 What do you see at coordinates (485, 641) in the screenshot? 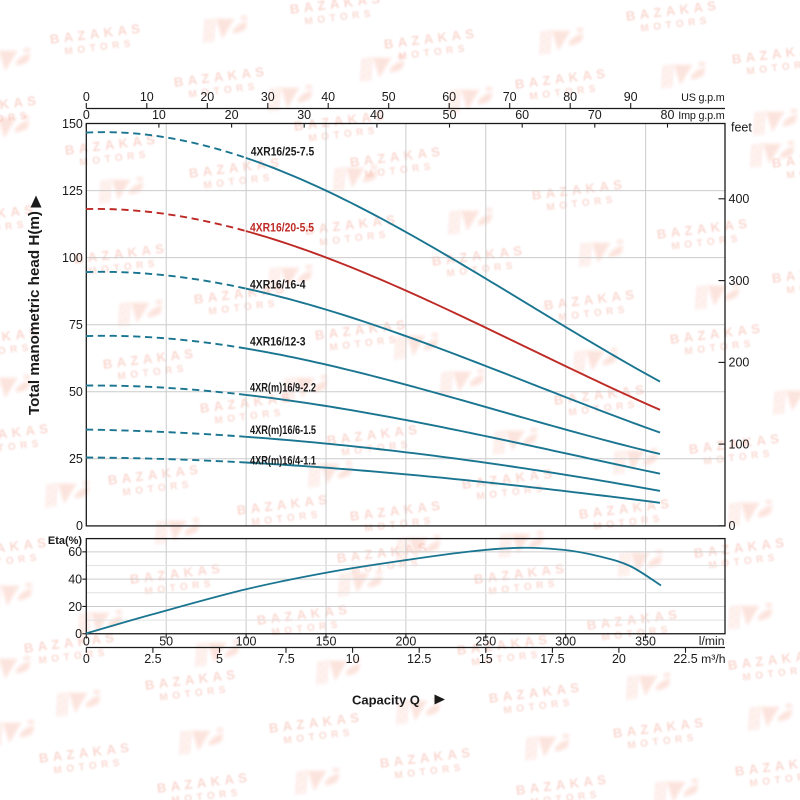
I see `svg-text: 250` at bounding box center [485, 641].